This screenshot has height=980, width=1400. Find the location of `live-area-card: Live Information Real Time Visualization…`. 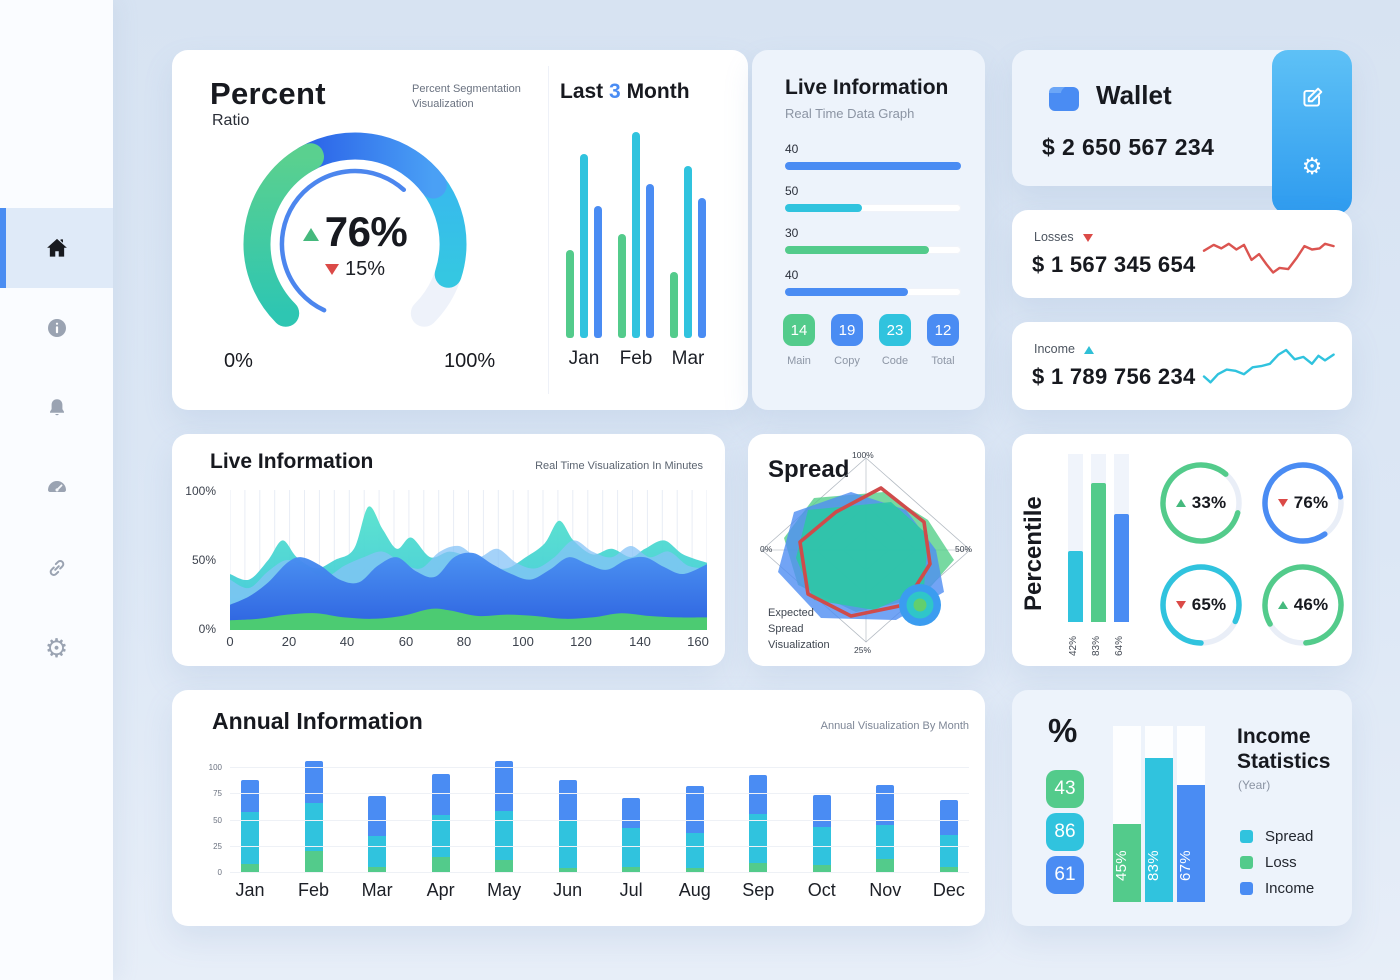

live-area-card: Live Information Real Time Visualization… is located at coordinates (448, 550).